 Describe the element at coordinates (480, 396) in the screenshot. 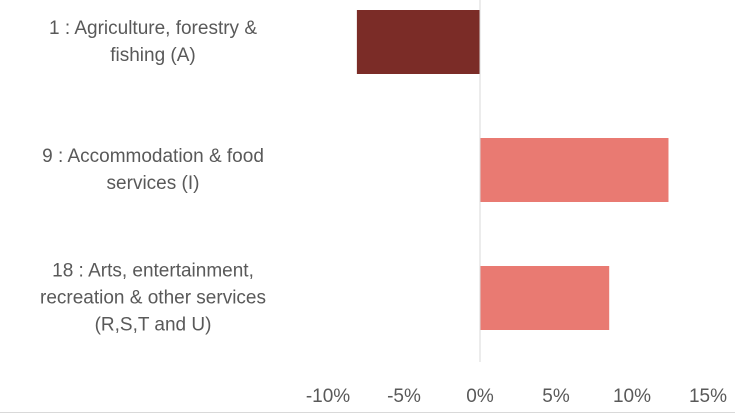

I see `x-tick-label: 0%` at that location.